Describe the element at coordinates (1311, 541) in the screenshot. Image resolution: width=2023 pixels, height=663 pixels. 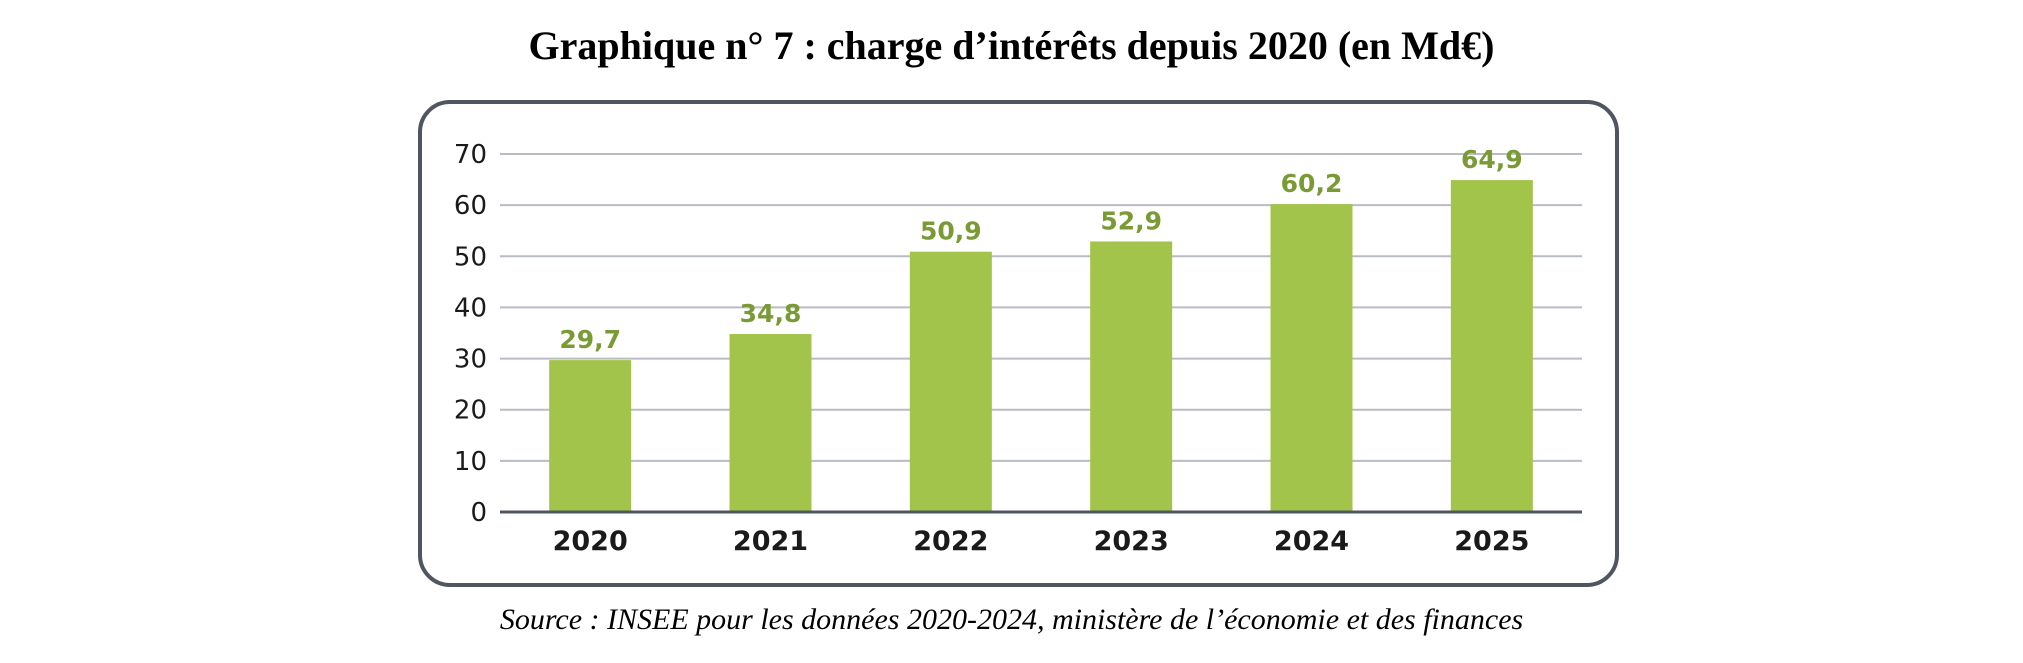
I see `x-tick-label: 2024` at that location.